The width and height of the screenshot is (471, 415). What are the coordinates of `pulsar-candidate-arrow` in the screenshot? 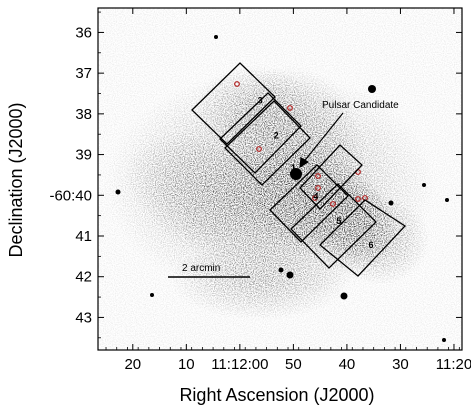 It's located at (321, 140).